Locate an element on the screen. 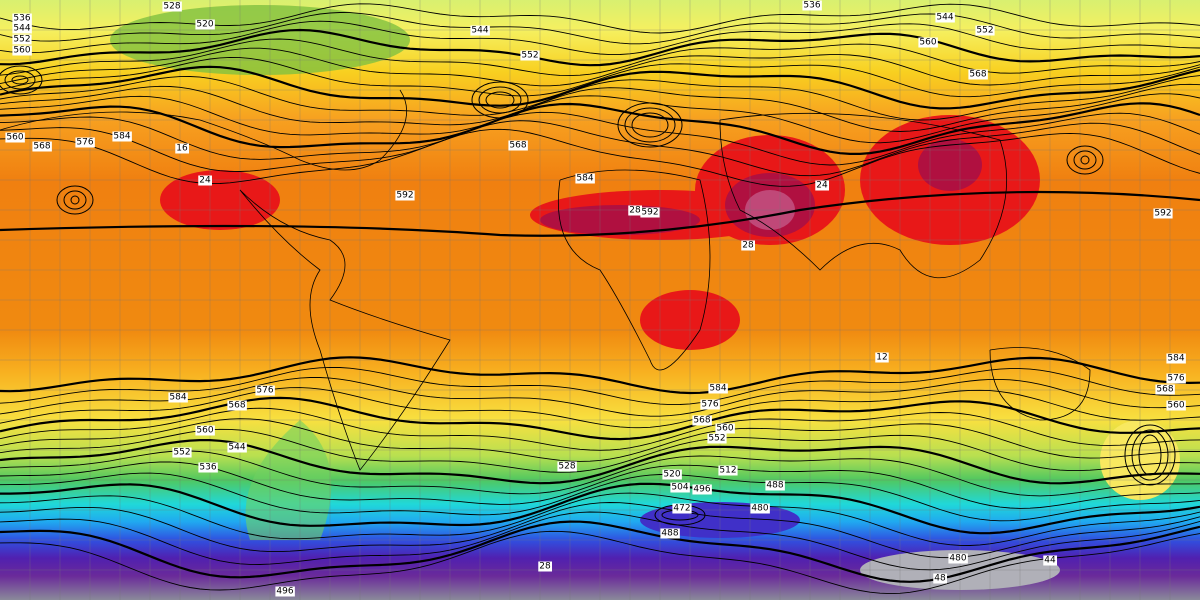 The image size is (1200, 604). height-label: 536 is located at coordinates (21, 19).